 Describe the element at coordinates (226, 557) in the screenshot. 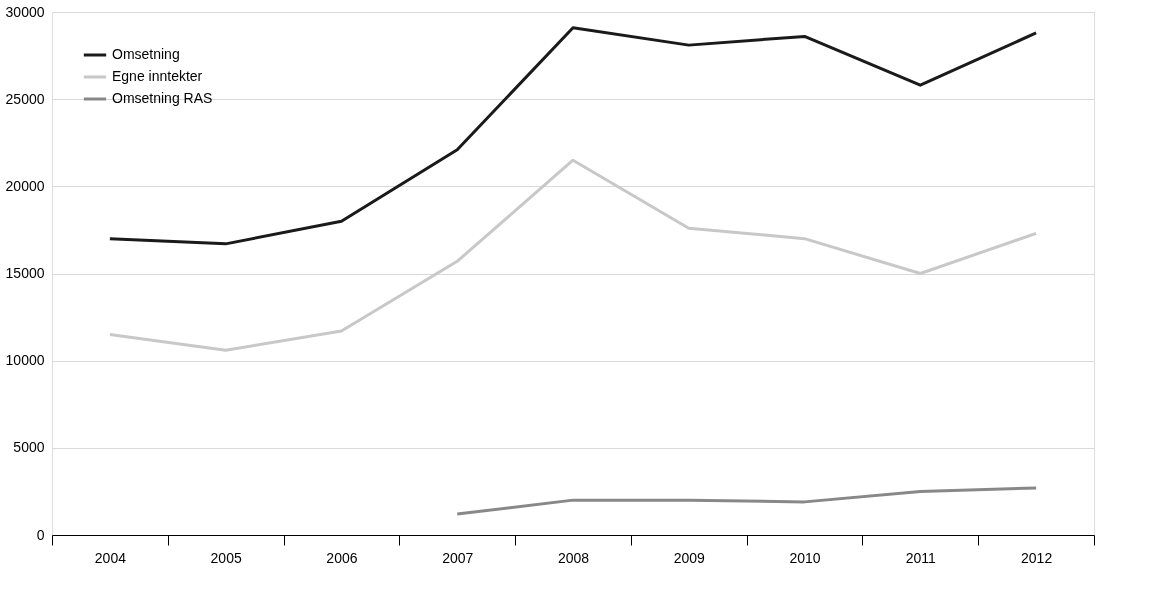

I see `x-tick-label: 2005` at that location.